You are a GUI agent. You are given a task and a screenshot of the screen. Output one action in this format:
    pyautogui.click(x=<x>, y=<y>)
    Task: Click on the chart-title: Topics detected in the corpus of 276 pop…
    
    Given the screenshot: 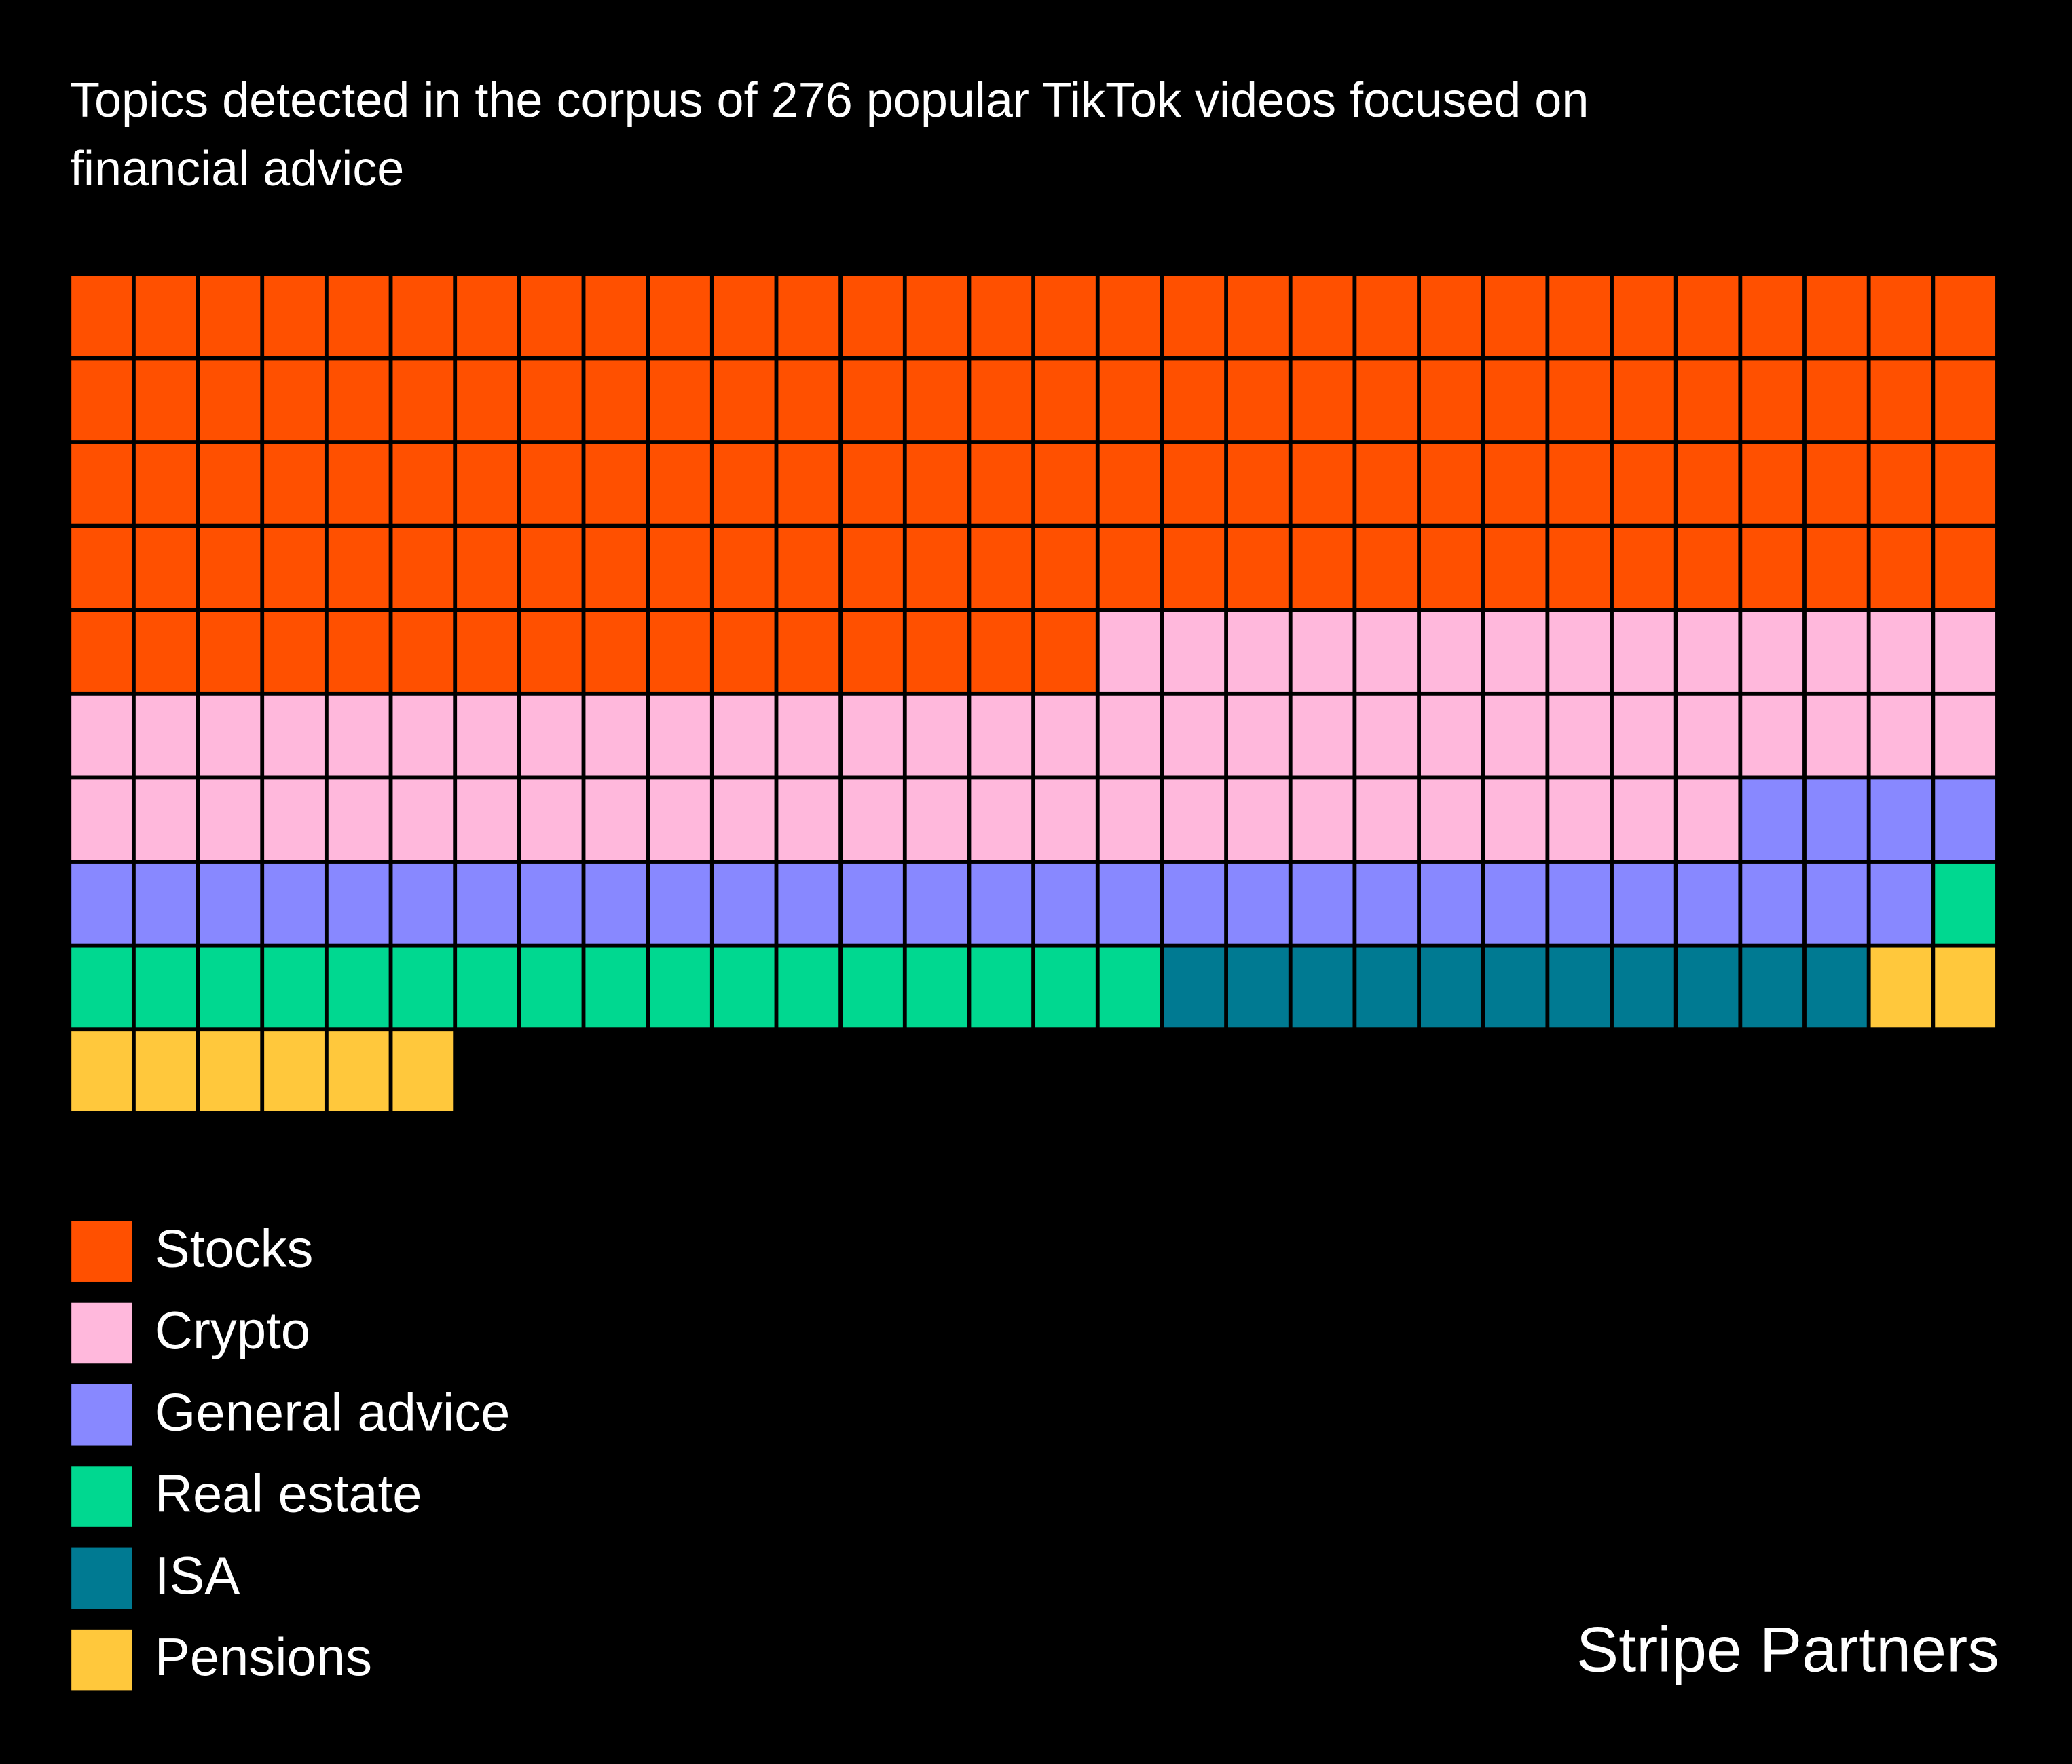 What is the action you would take?
    pyautogui.click(x=829, y=134)
    